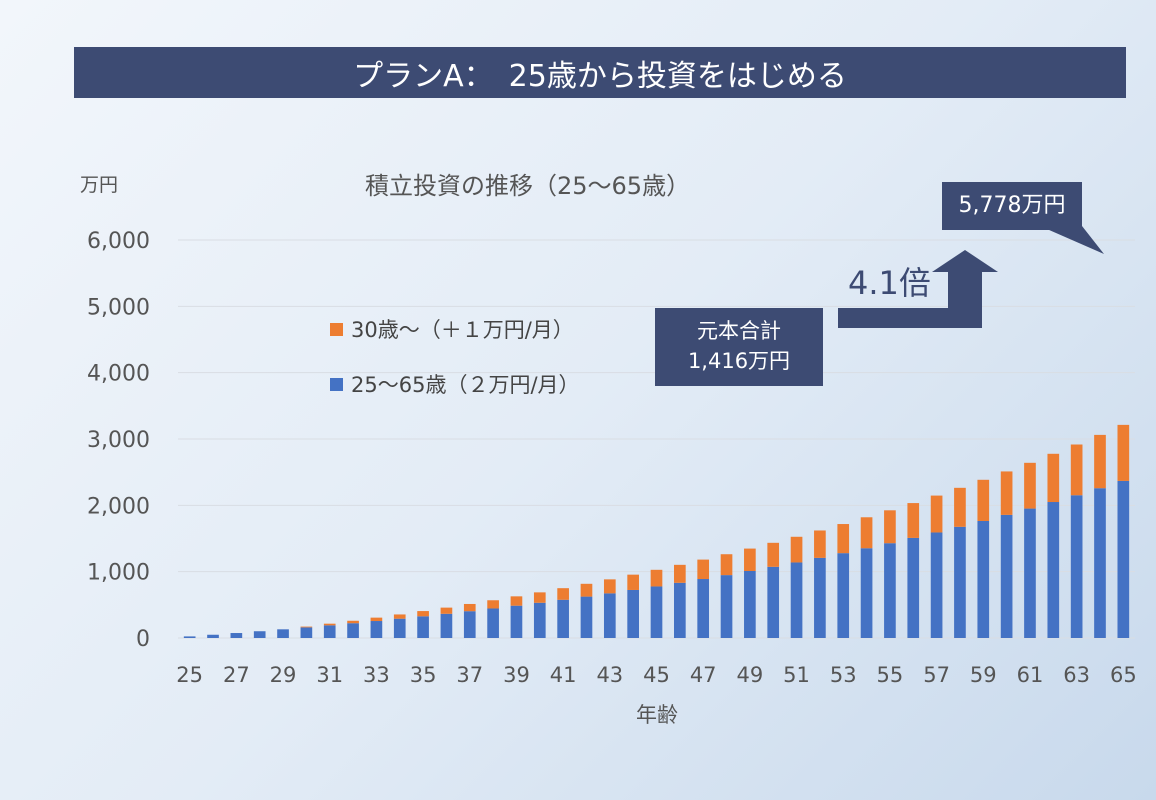 This screenshot has width=1156, height=800. I want to click on x-tick-label: 65, so click(1123, 675).